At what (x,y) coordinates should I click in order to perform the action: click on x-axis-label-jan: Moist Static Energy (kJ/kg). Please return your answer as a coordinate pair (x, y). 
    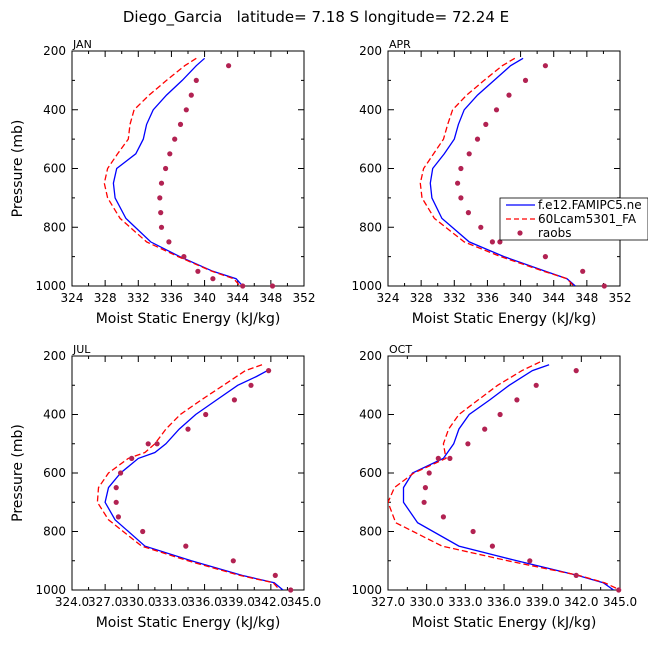
    Looking at the image, I should click on (188, 319).